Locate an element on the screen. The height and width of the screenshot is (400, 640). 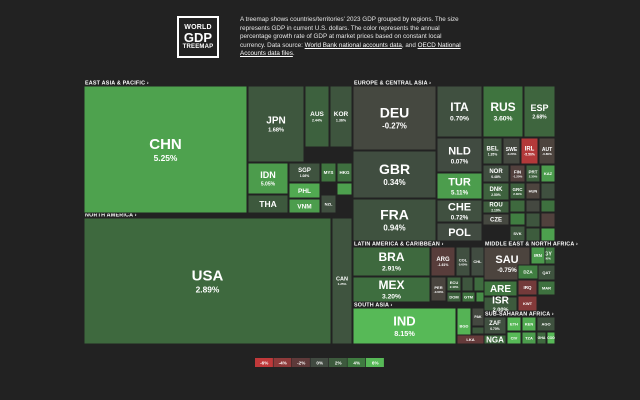
country-name-label: MAR is located at coordinates (546, 287).